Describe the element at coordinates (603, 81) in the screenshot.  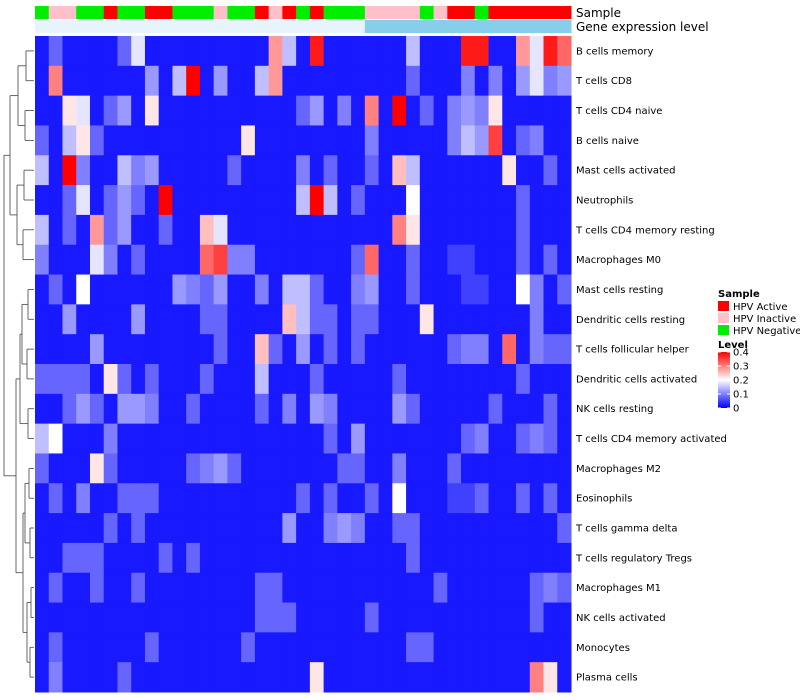
I see `row-label: T cells CD8` at that location.